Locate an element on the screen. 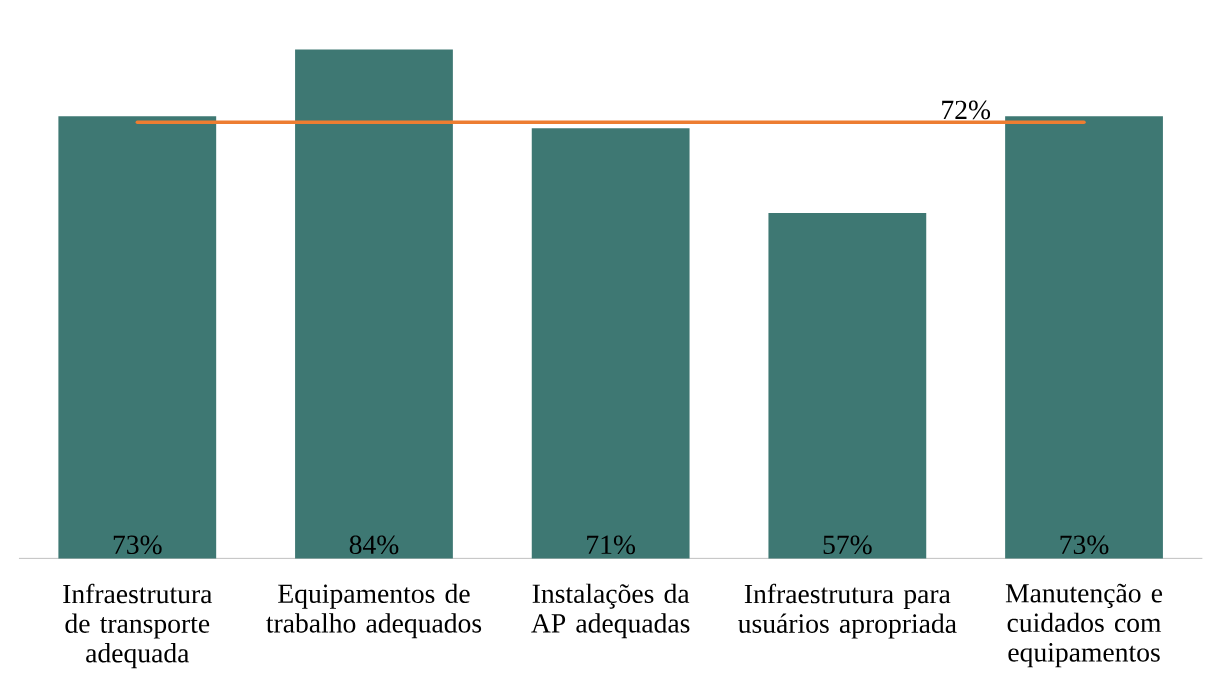 This screenshot has height=677, width=1205. data-label: 57% is located at coordinates (847, 545).